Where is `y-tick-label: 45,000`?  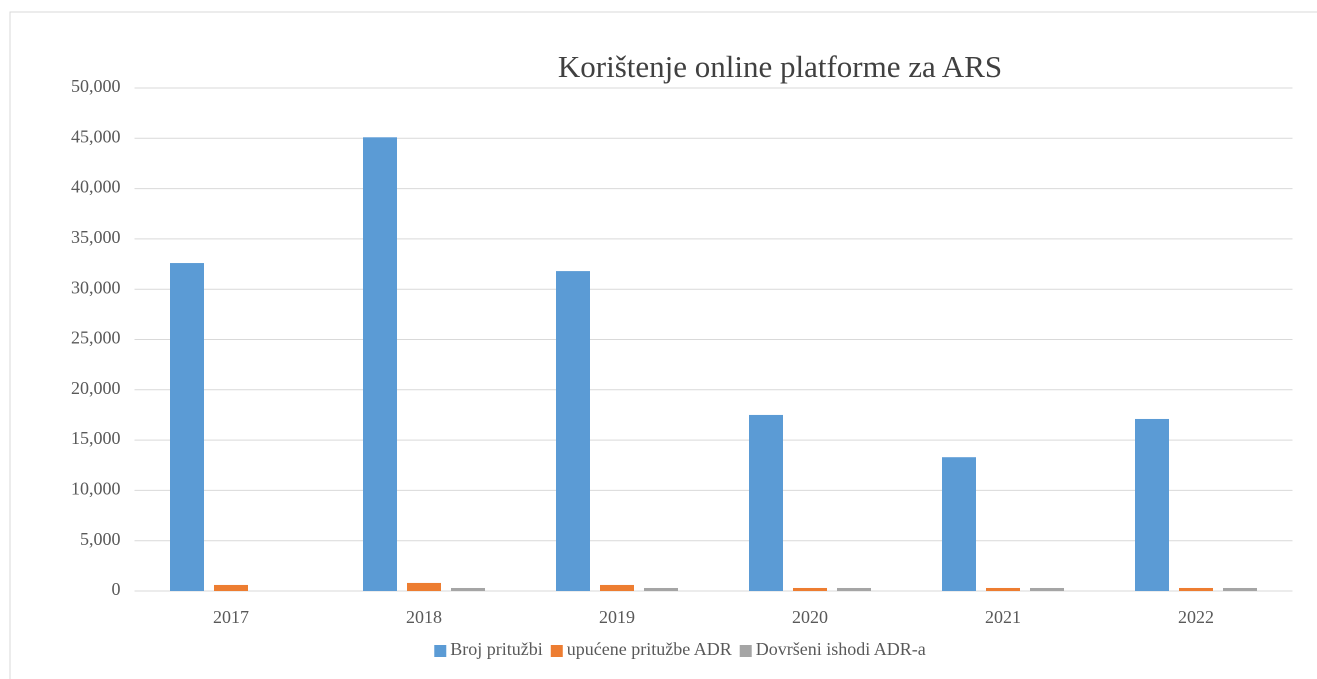
y-tick-label: 45,000 is located at coordinates (96, 136).